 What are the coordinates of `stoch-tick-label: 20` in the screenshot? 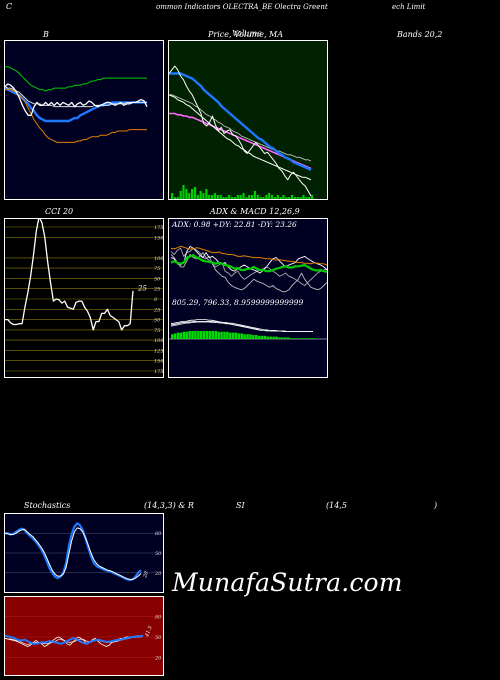 It's located at (158, 574).